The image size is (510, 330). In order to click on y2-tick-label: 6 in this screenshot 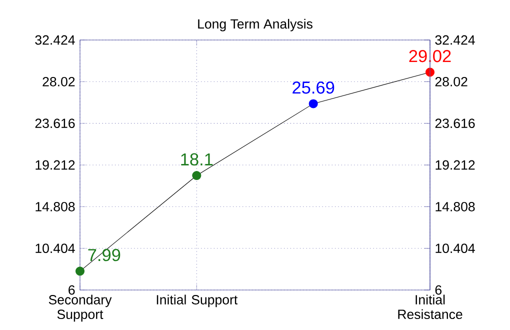, I will do `click(438, 290)`.